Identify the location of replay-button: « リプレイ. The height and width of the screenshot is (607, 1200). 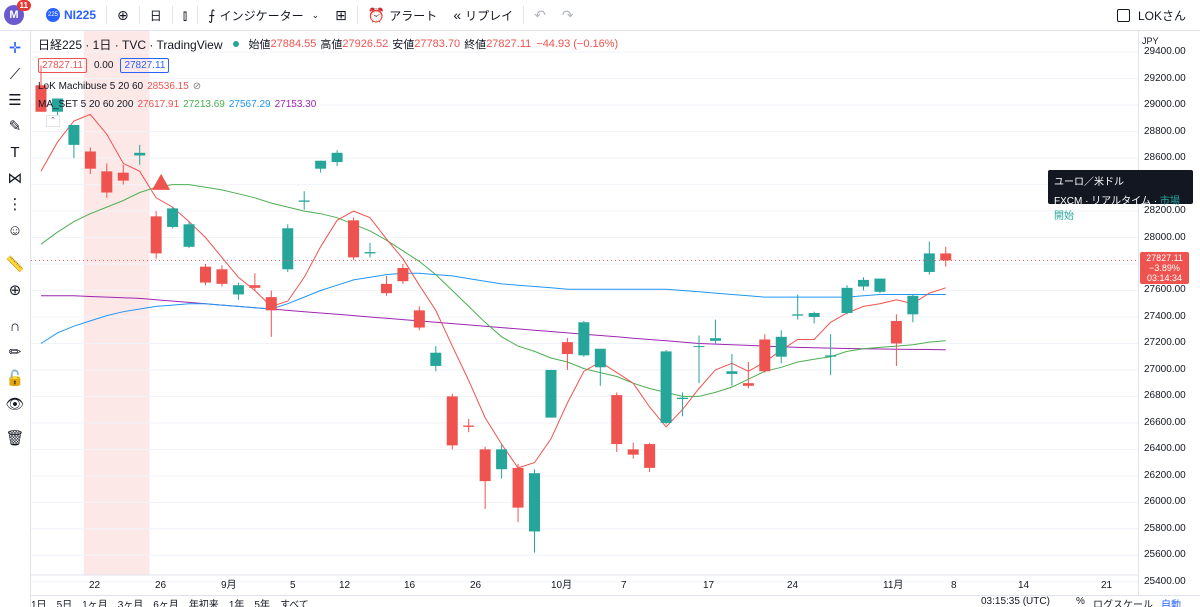
(483, 15).